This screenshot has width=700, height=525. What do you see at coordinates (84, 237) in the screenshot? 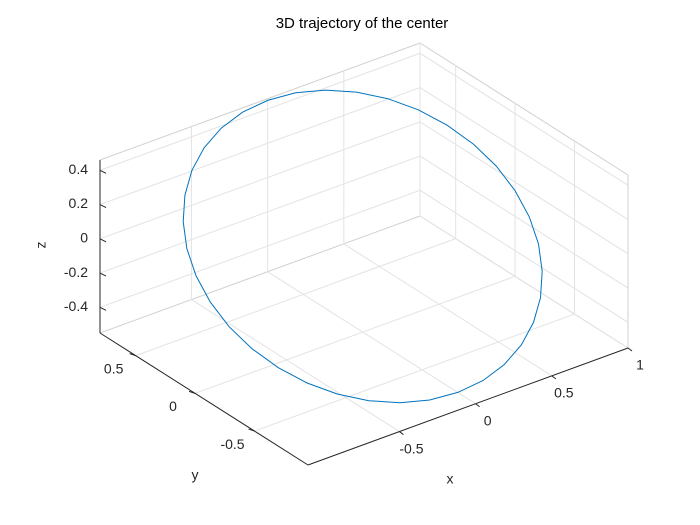
I see `z-tick-label: 0` at bounding box center [84, 237].